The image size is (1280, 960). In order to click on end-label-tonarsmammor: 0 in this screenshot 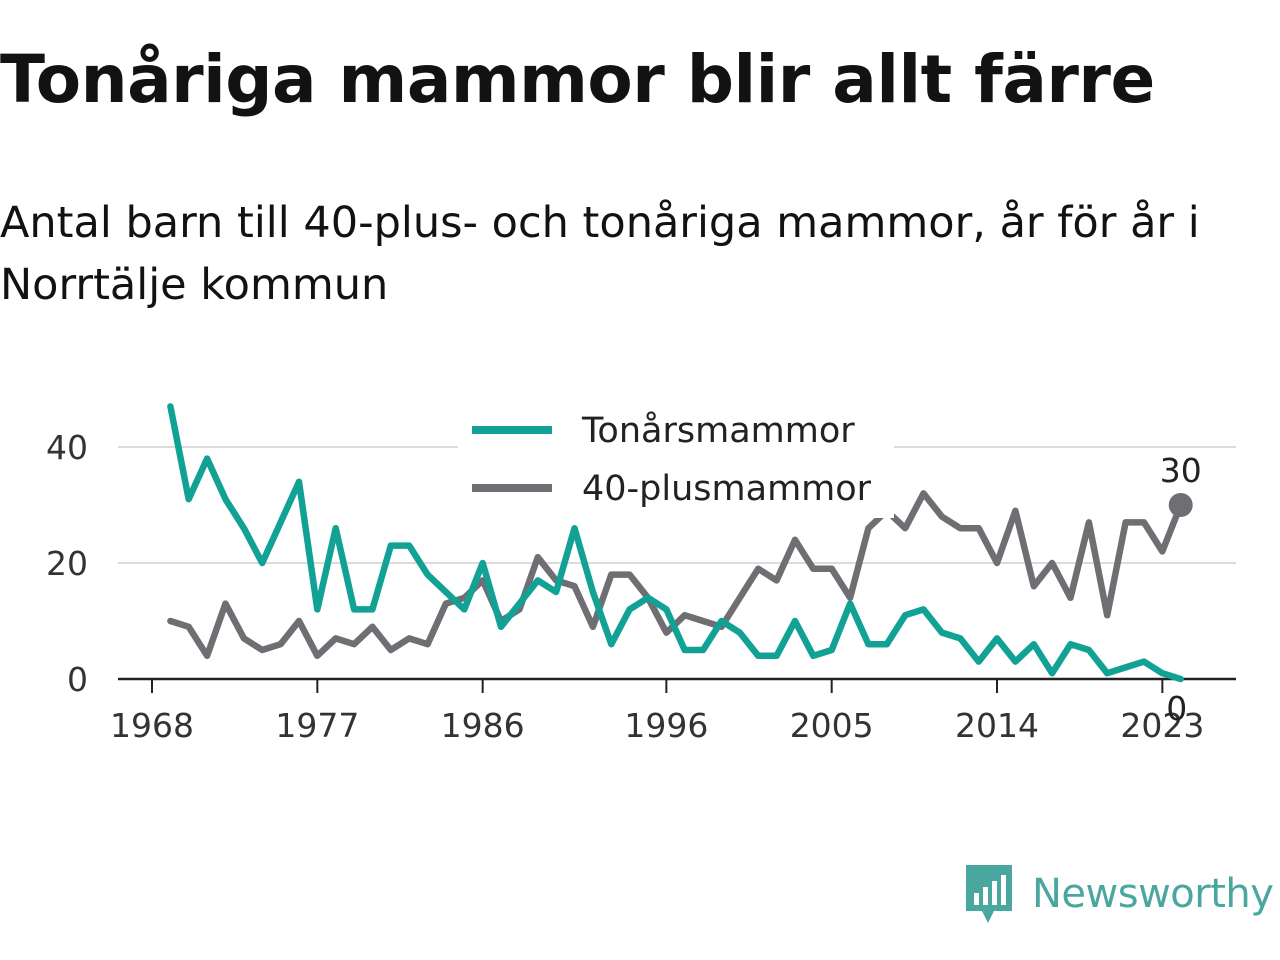, I will do `click(1176, 708)`.